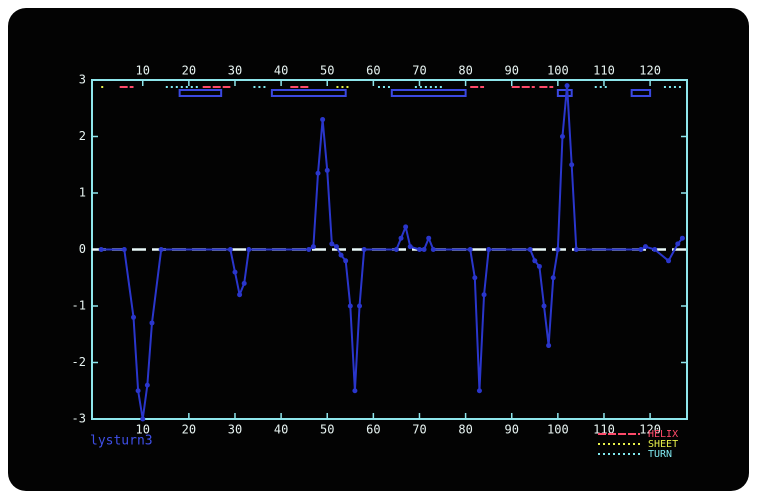  I want to click on x-tick-label: 50, so click(327, 430).